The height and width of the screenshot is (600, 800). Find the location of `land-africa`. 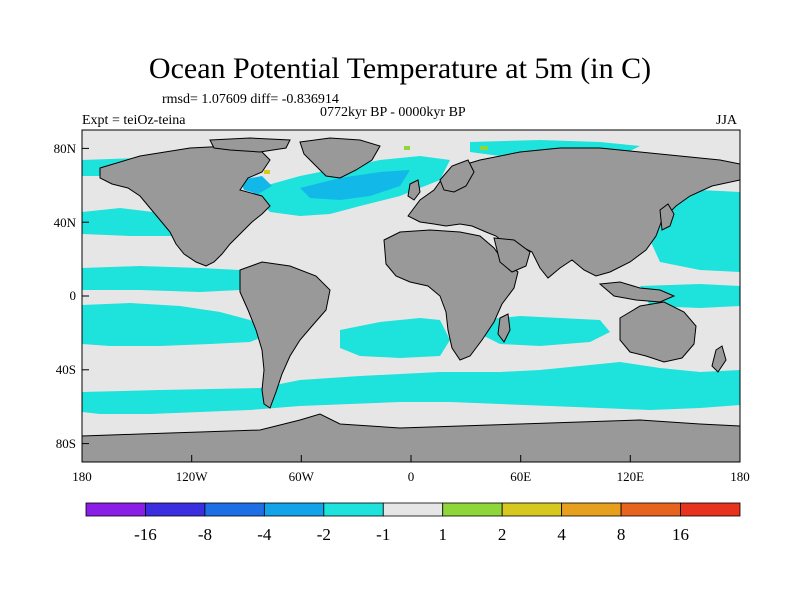

land-africa is located at coordinates (451, 295).